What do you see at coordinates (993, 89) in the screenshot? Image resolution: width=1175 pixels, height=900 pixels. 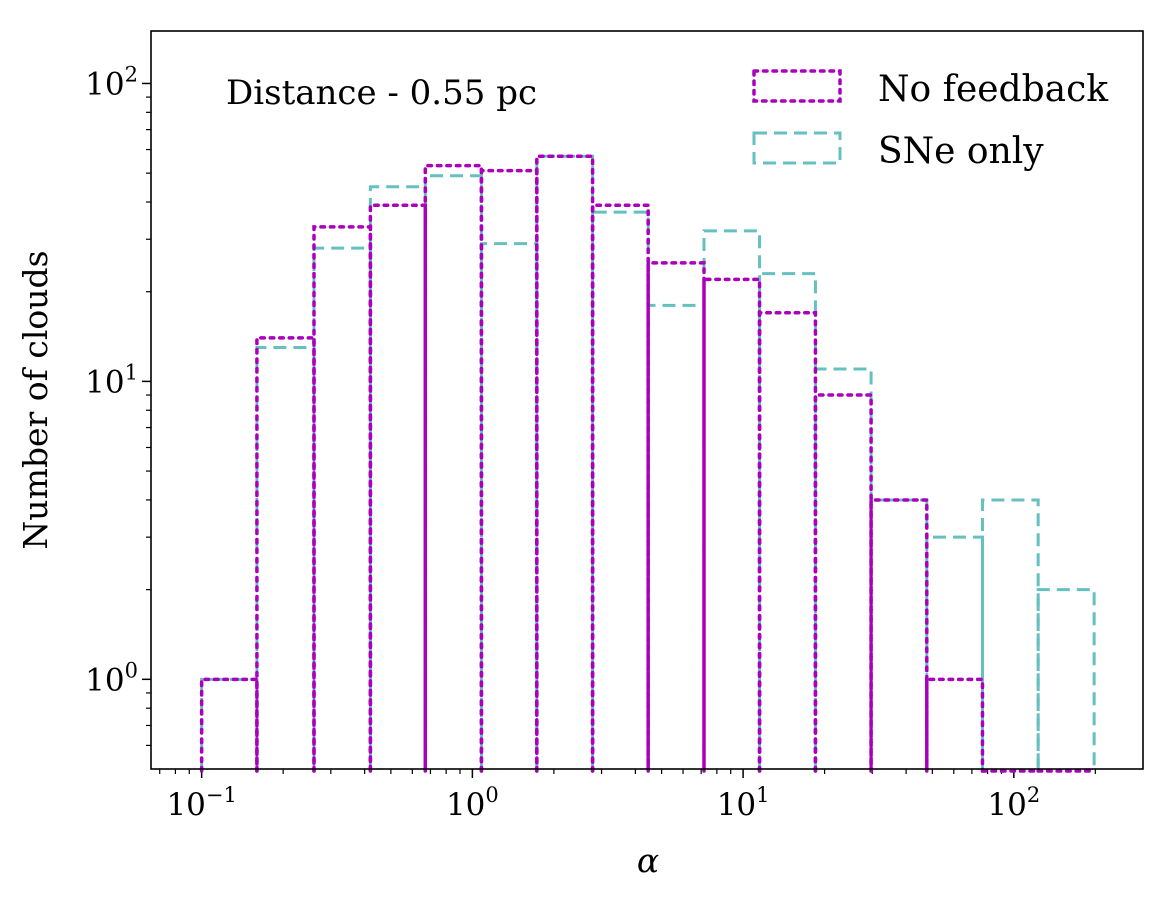 I see `legend-label-no-feedback: No feedback` at bounding box center [993, 89].